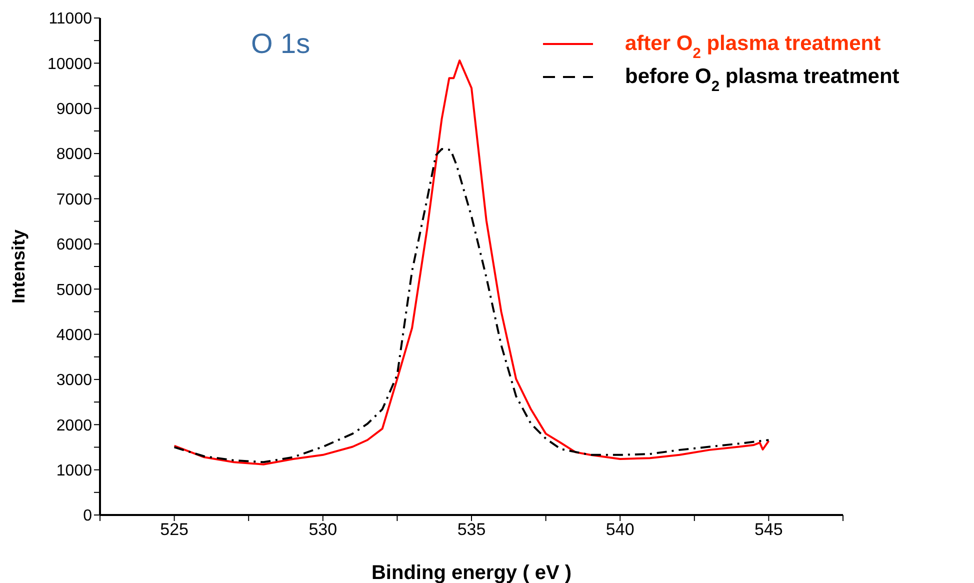  What do you see at coordinates (471, 530) in the screenshot?
I see `x-tick-label: 535` at bounding box center [471, 530].